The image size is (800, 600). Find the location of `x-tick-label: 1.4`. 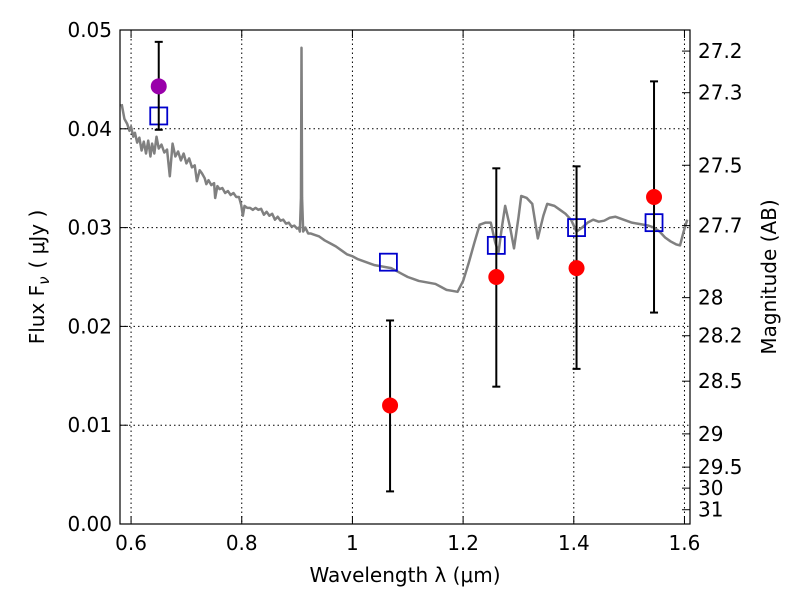

x-tick-label: 1.4 is located at coordinates (574, 543).